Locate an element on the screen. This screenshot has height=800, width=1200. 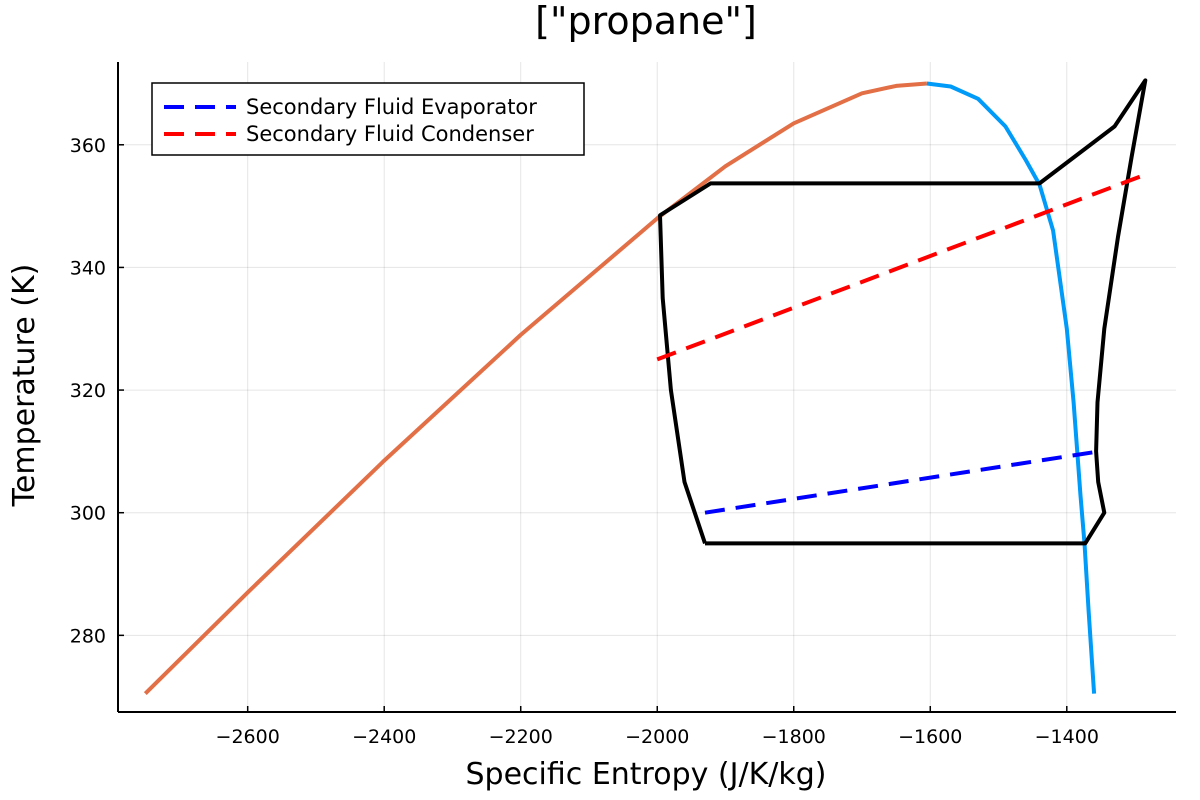
x-axis-title: Specific Entropy (J/K/kg) is located at coordinates (646, 774).